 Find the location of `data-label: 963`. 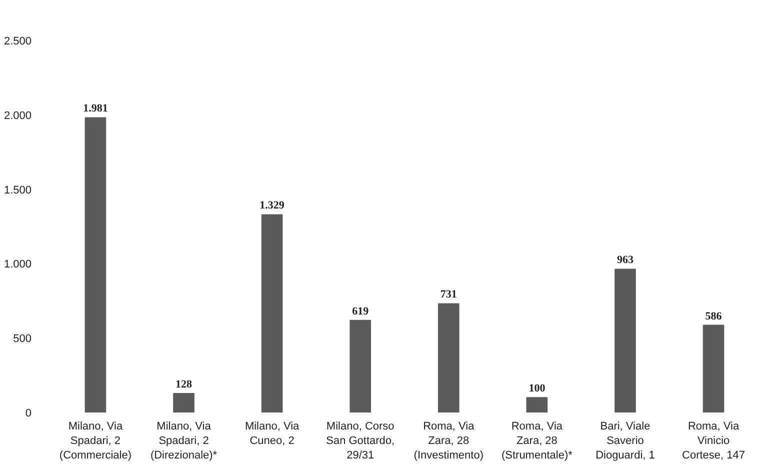

data-label: 963 is located at coordinates (625, 260).